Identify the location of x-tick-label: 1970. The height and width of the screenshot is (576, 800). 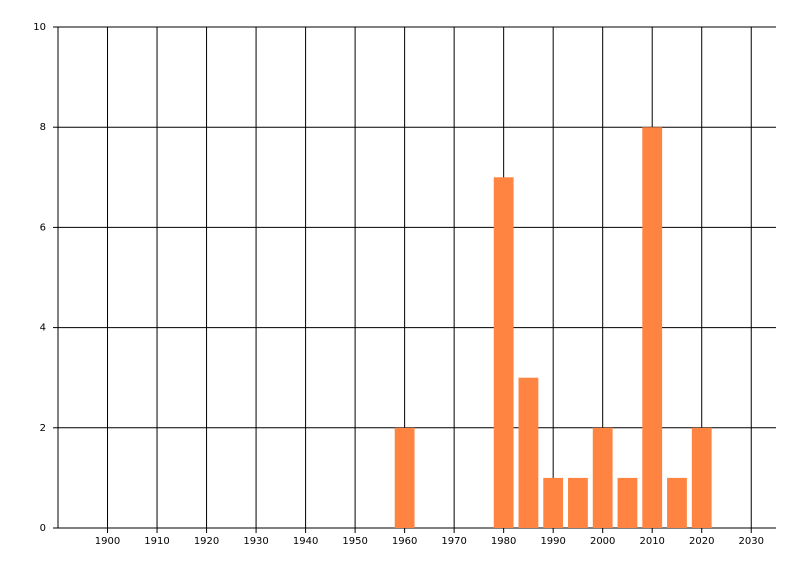
(453, 541).